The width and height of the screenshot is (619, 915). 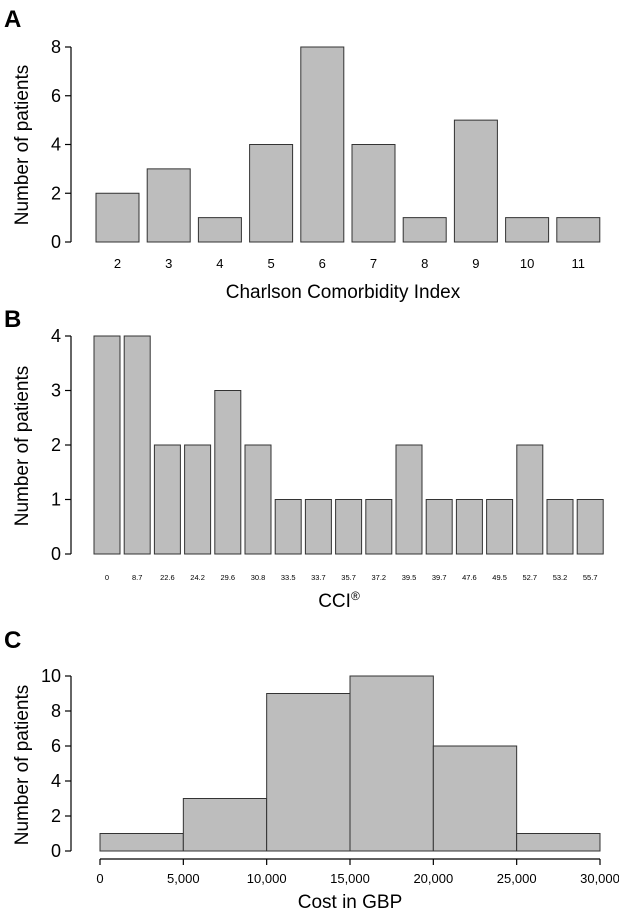 I want to click on panel-c-x-tick-label: 5,000, so click(x=183, y=878).